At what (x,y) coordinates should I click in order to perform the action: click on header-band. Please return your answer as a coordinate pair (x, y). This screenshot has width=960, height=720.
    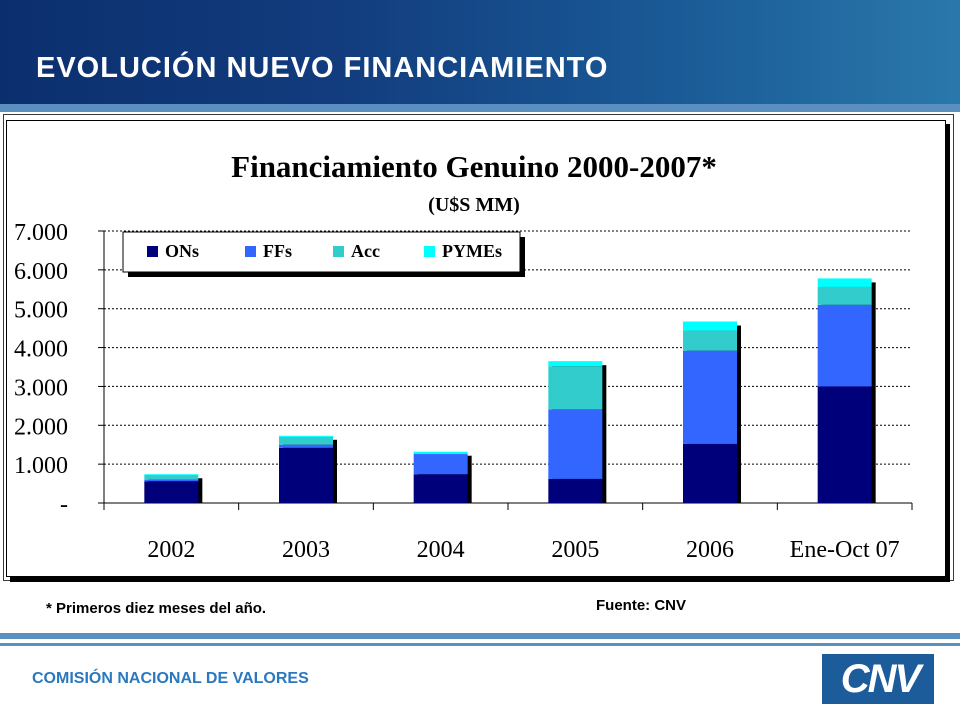
    Looking at the image, I should click on (480, 52).